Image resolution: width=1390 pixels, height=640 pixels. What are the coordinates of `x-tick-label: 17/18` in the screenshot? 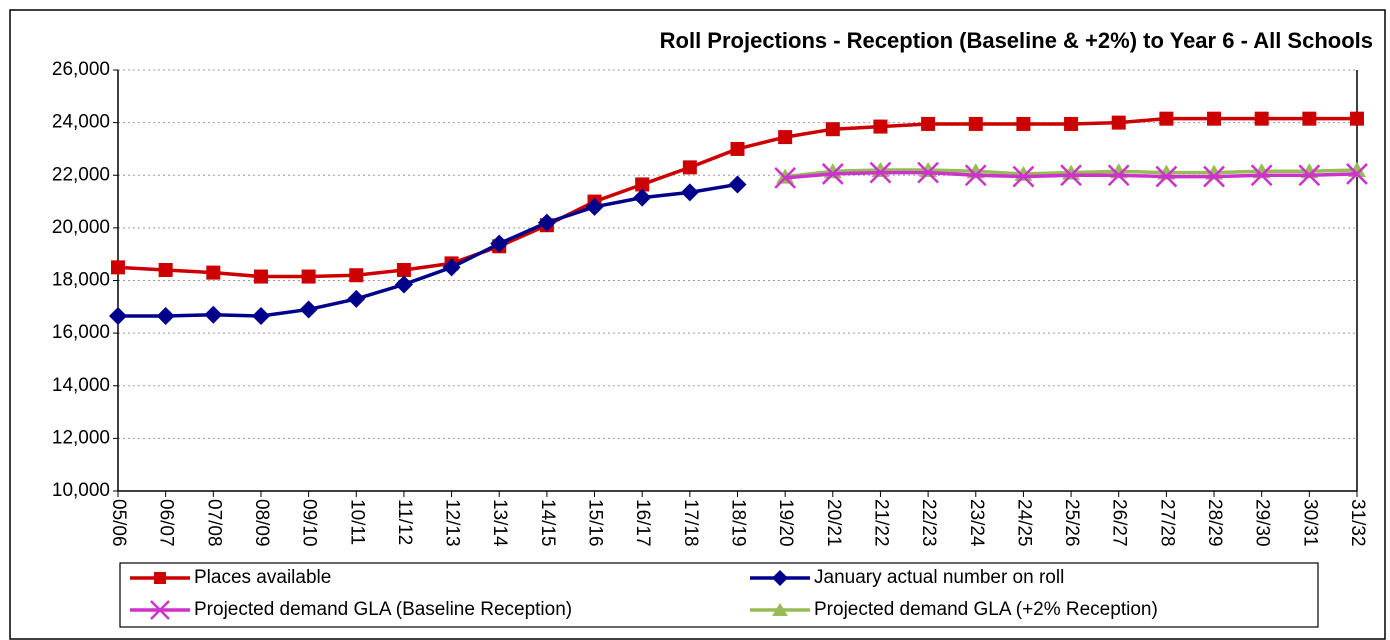 It's located at (690, 523).